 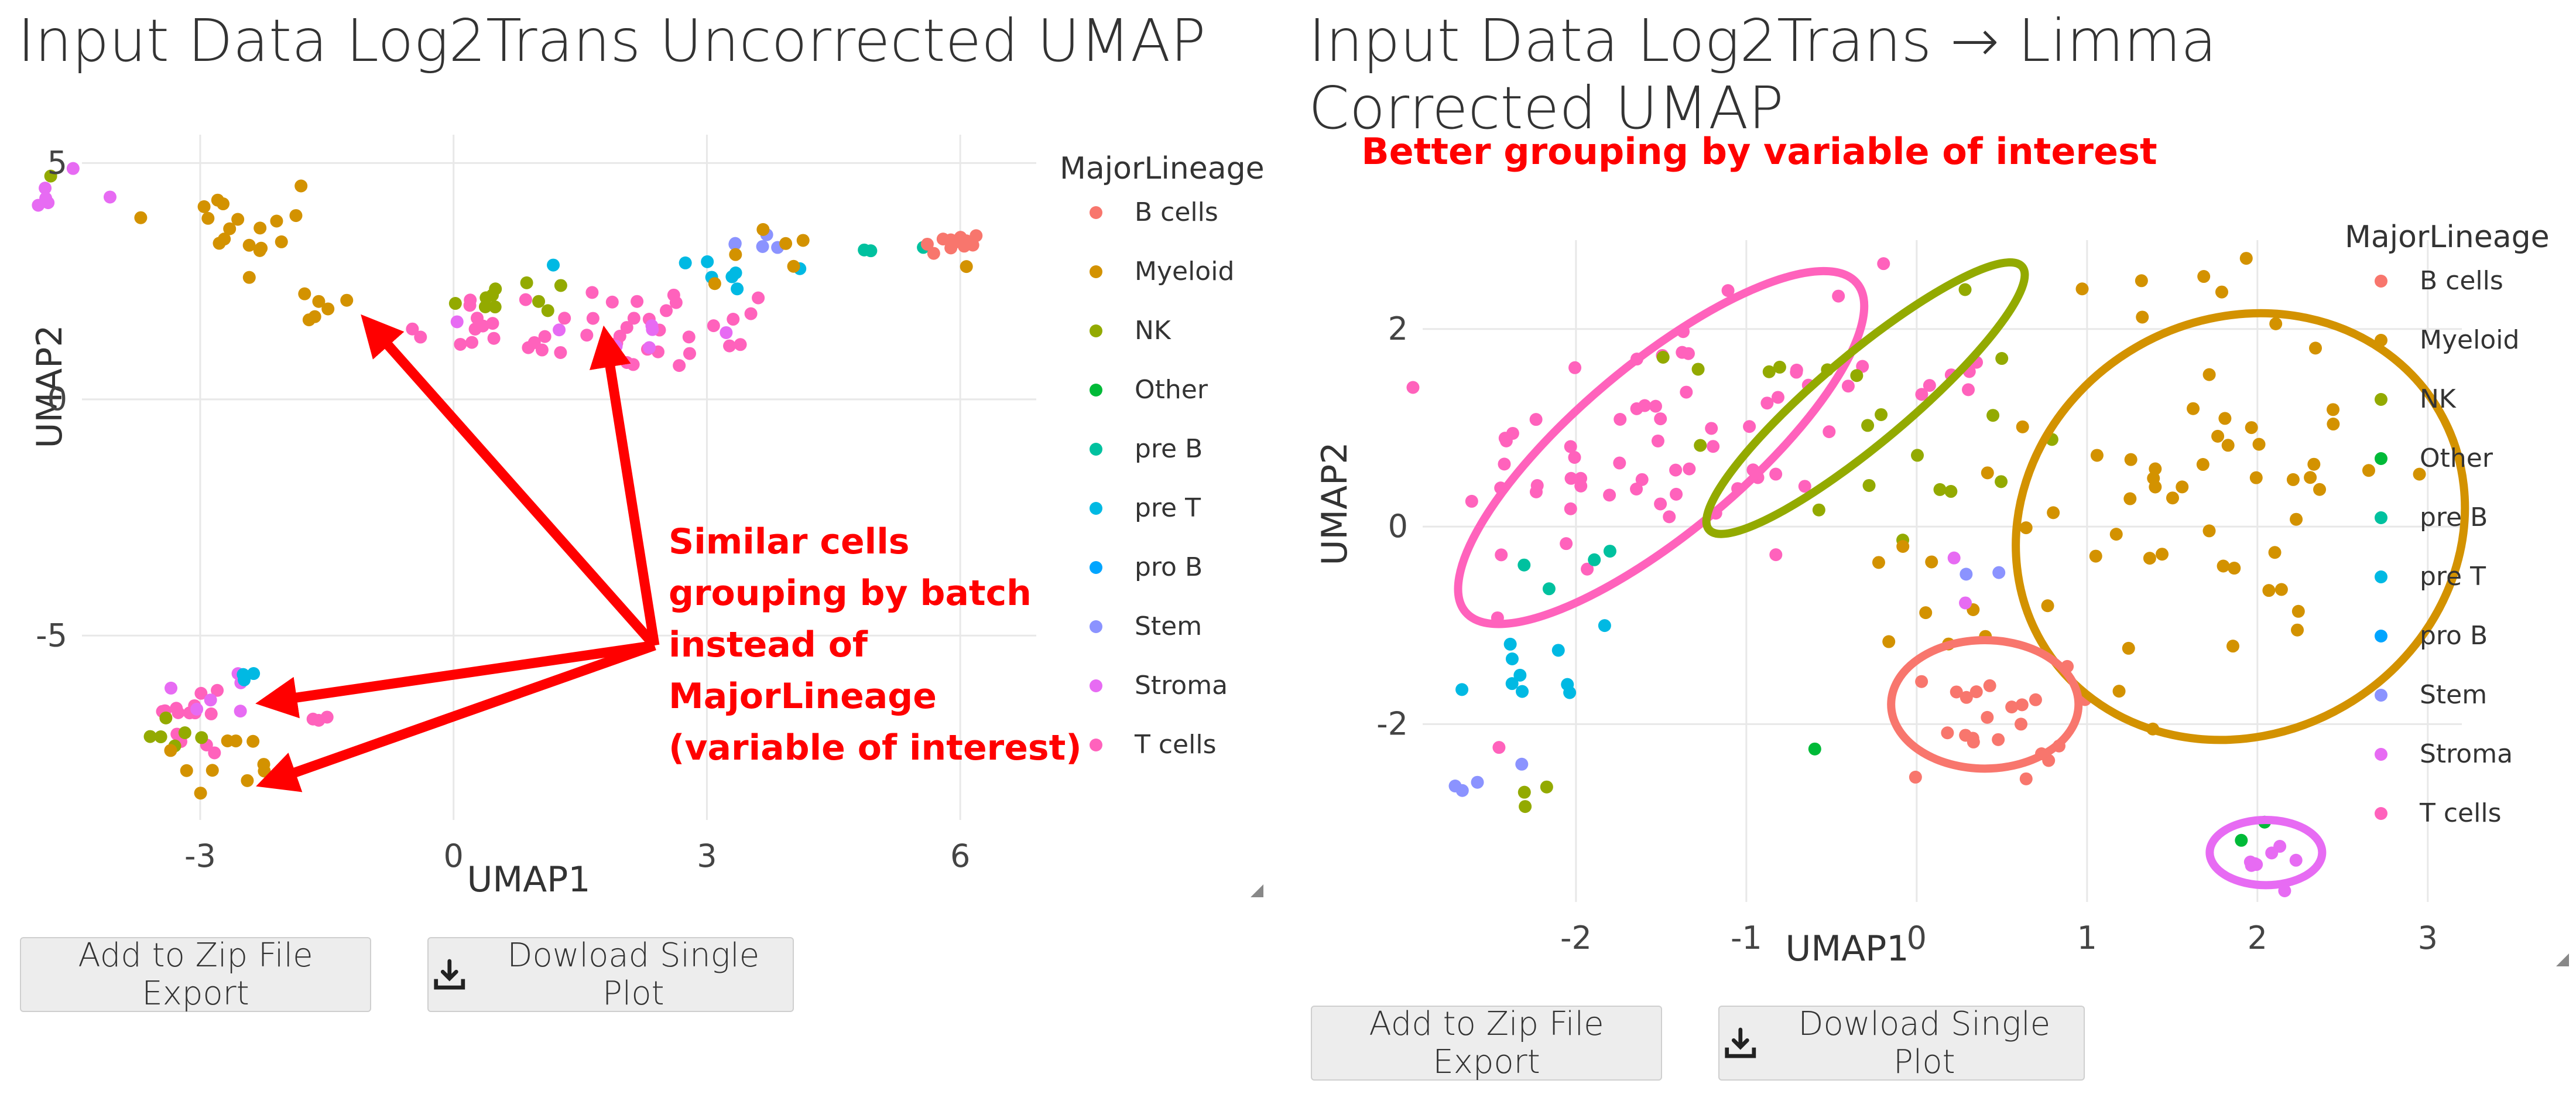 I want to click on right-y-tick-label: 2, so click(x=1398, y=328).